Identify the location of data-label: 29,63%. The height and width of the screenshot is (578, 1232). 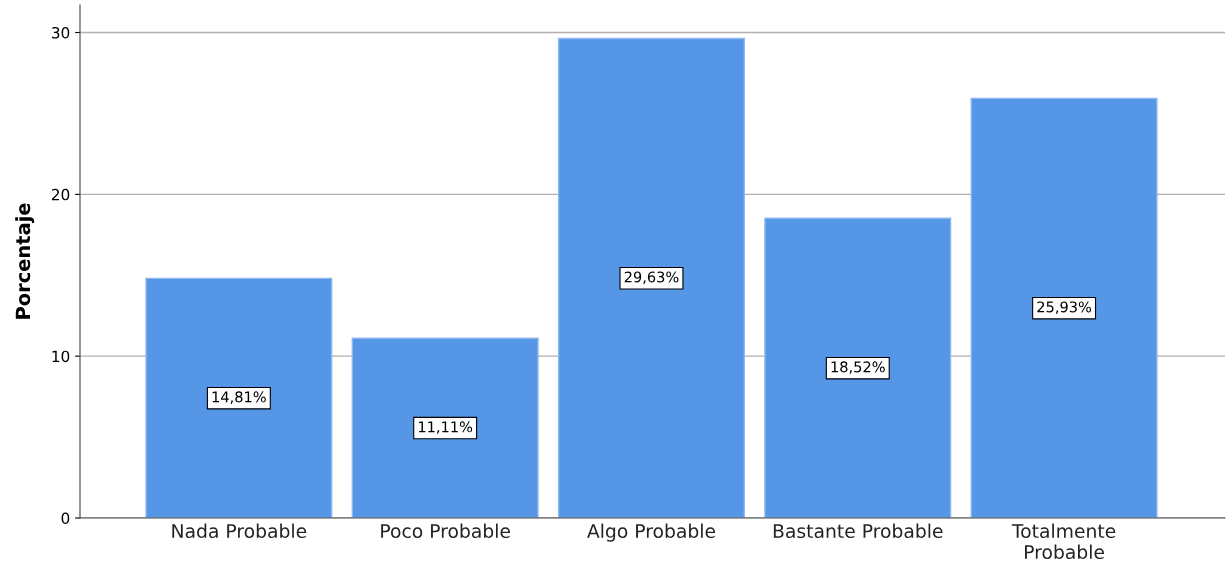
(651, 277).